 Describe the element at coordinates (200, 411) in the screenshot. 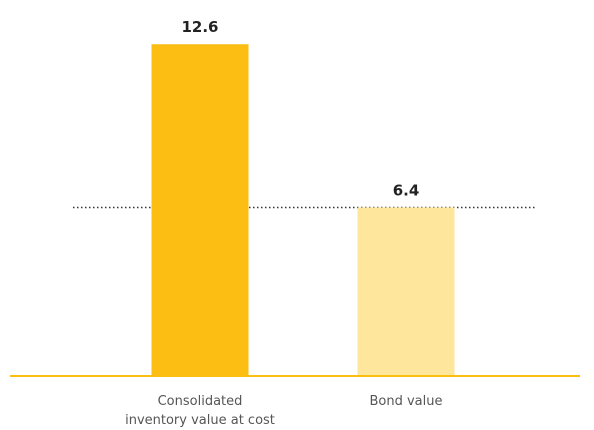

I see `category-label-0: Consolidated inventory value at cost` at that location.